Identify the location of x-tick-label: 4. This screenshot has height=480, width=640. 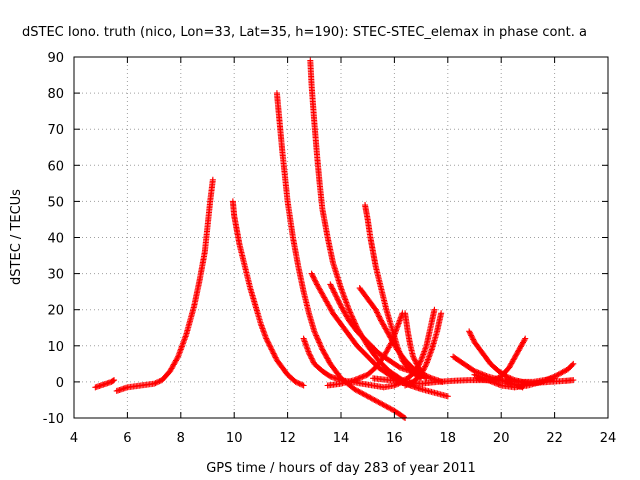
(74, 438).